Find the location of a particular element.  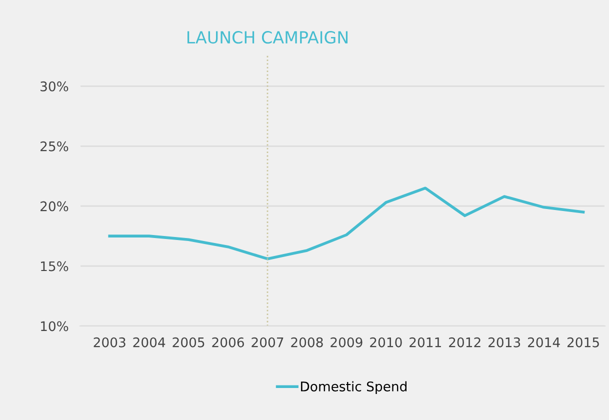

x-tick-label: 2011 is located at coordinates (425, 342).